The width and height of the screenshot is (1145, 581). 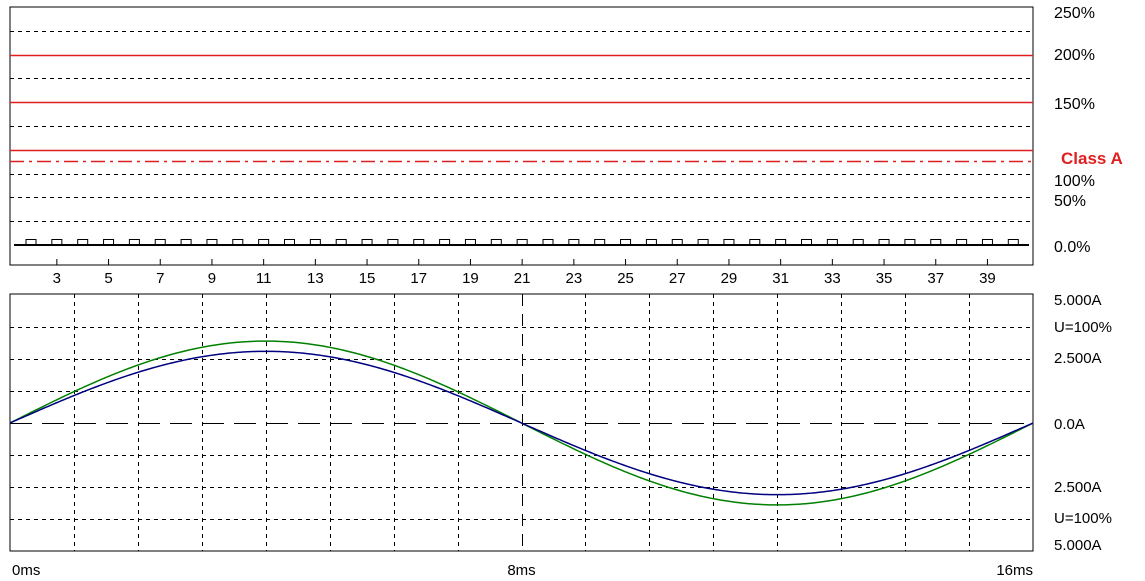 What do you see at coordinates (1069, 424) in the screenshot?
I see `y-tick-label: 0.0A` at bounding box center [1069, 424].